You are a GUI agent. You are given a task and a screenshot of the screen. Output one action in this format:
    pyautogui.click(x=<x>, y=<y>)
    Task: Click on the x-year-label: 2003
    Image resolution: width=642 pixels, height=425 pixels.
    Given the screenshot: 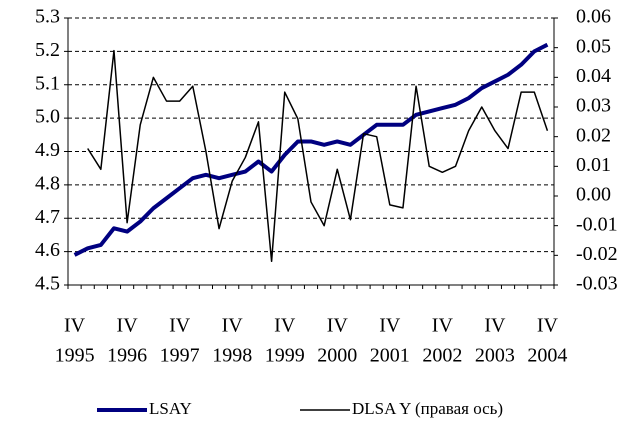 What is the action you would take?
    pyautogui.click(x=495, y=356)
    